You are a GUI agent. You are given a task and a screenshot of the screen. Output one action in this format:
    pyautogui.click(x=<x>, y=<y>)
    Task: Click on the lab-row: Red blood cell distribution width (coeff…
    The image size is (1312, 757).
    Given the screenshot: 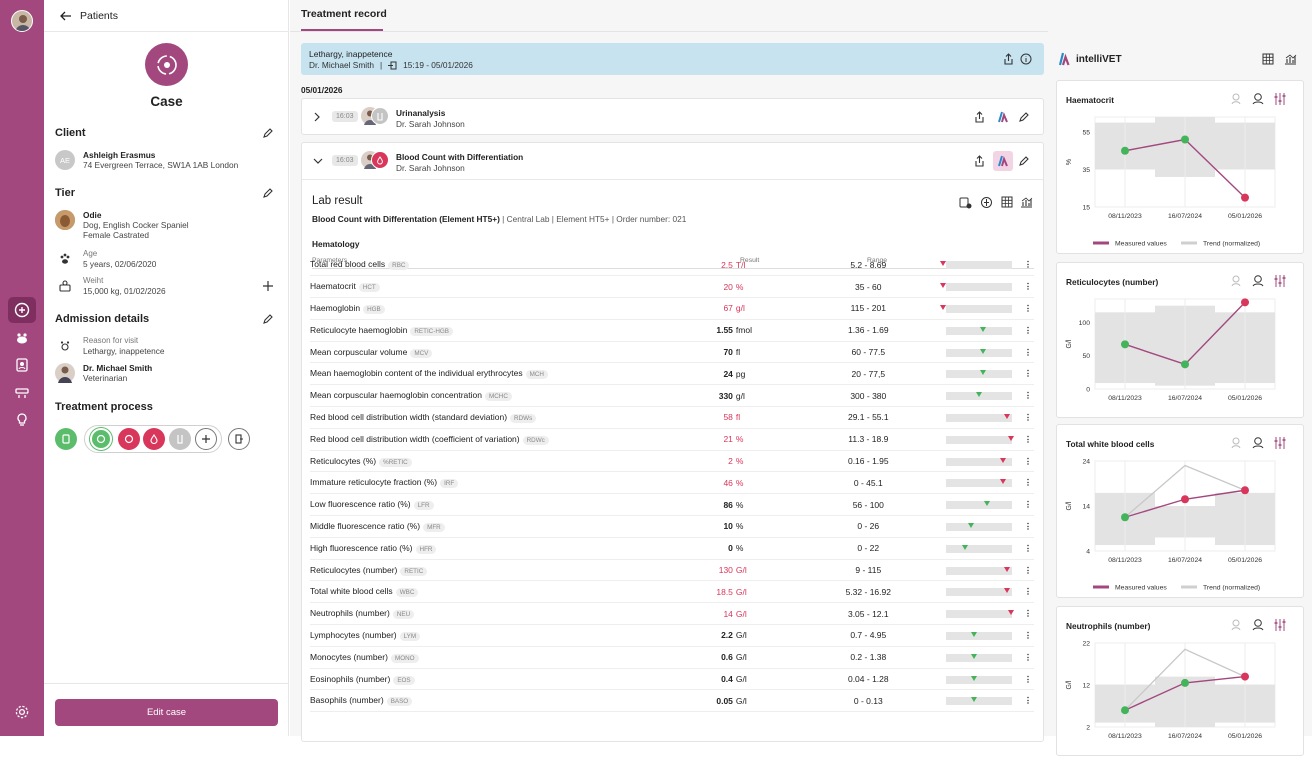 What is the action you would take?
    pyautogui.click(x=672, y=439)
    